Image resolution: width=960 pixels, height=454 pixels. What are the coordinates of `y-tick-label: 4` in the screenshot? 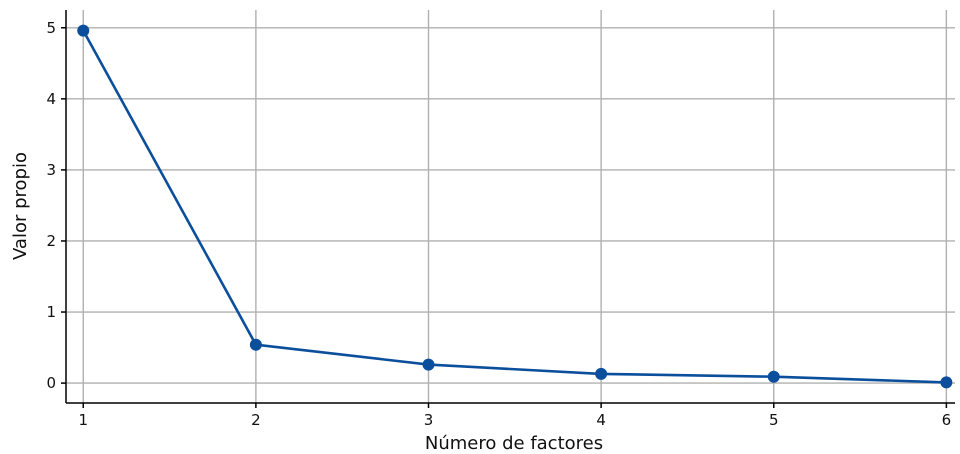 It's located at (51, 99).